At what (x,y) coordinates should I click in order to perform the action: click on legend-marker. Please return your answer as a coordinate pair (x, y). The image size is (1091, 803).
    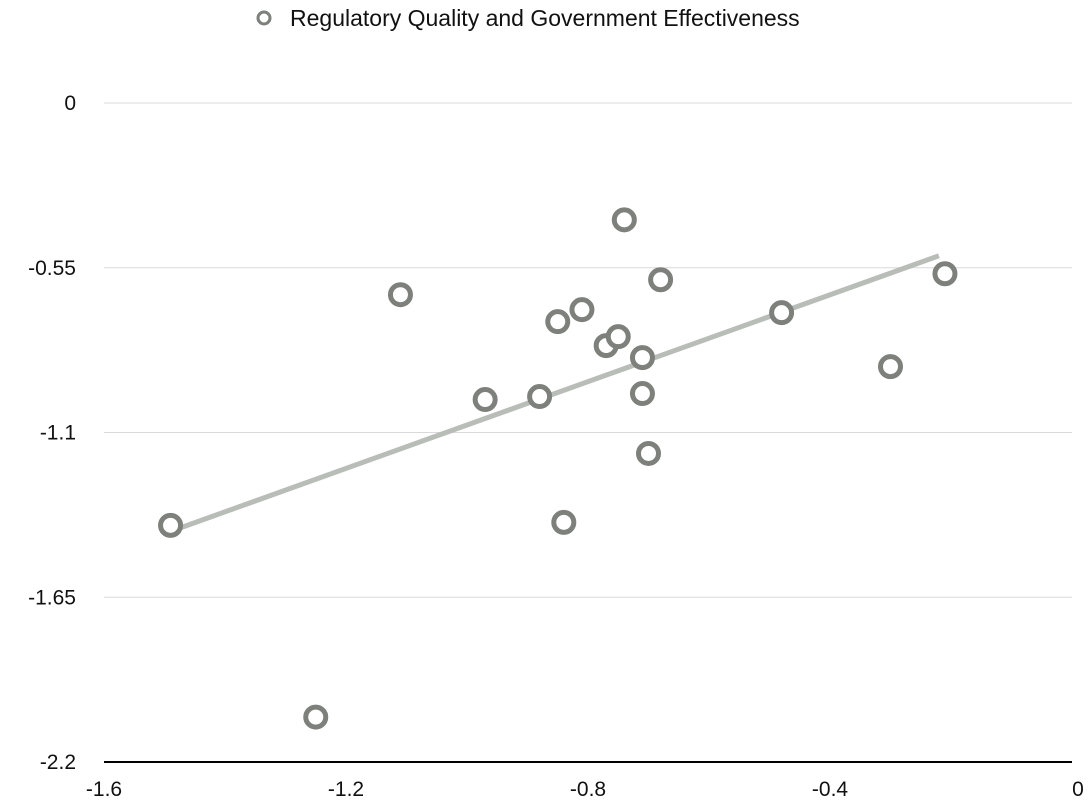
    Looking at the image, I should click on (264, 18).